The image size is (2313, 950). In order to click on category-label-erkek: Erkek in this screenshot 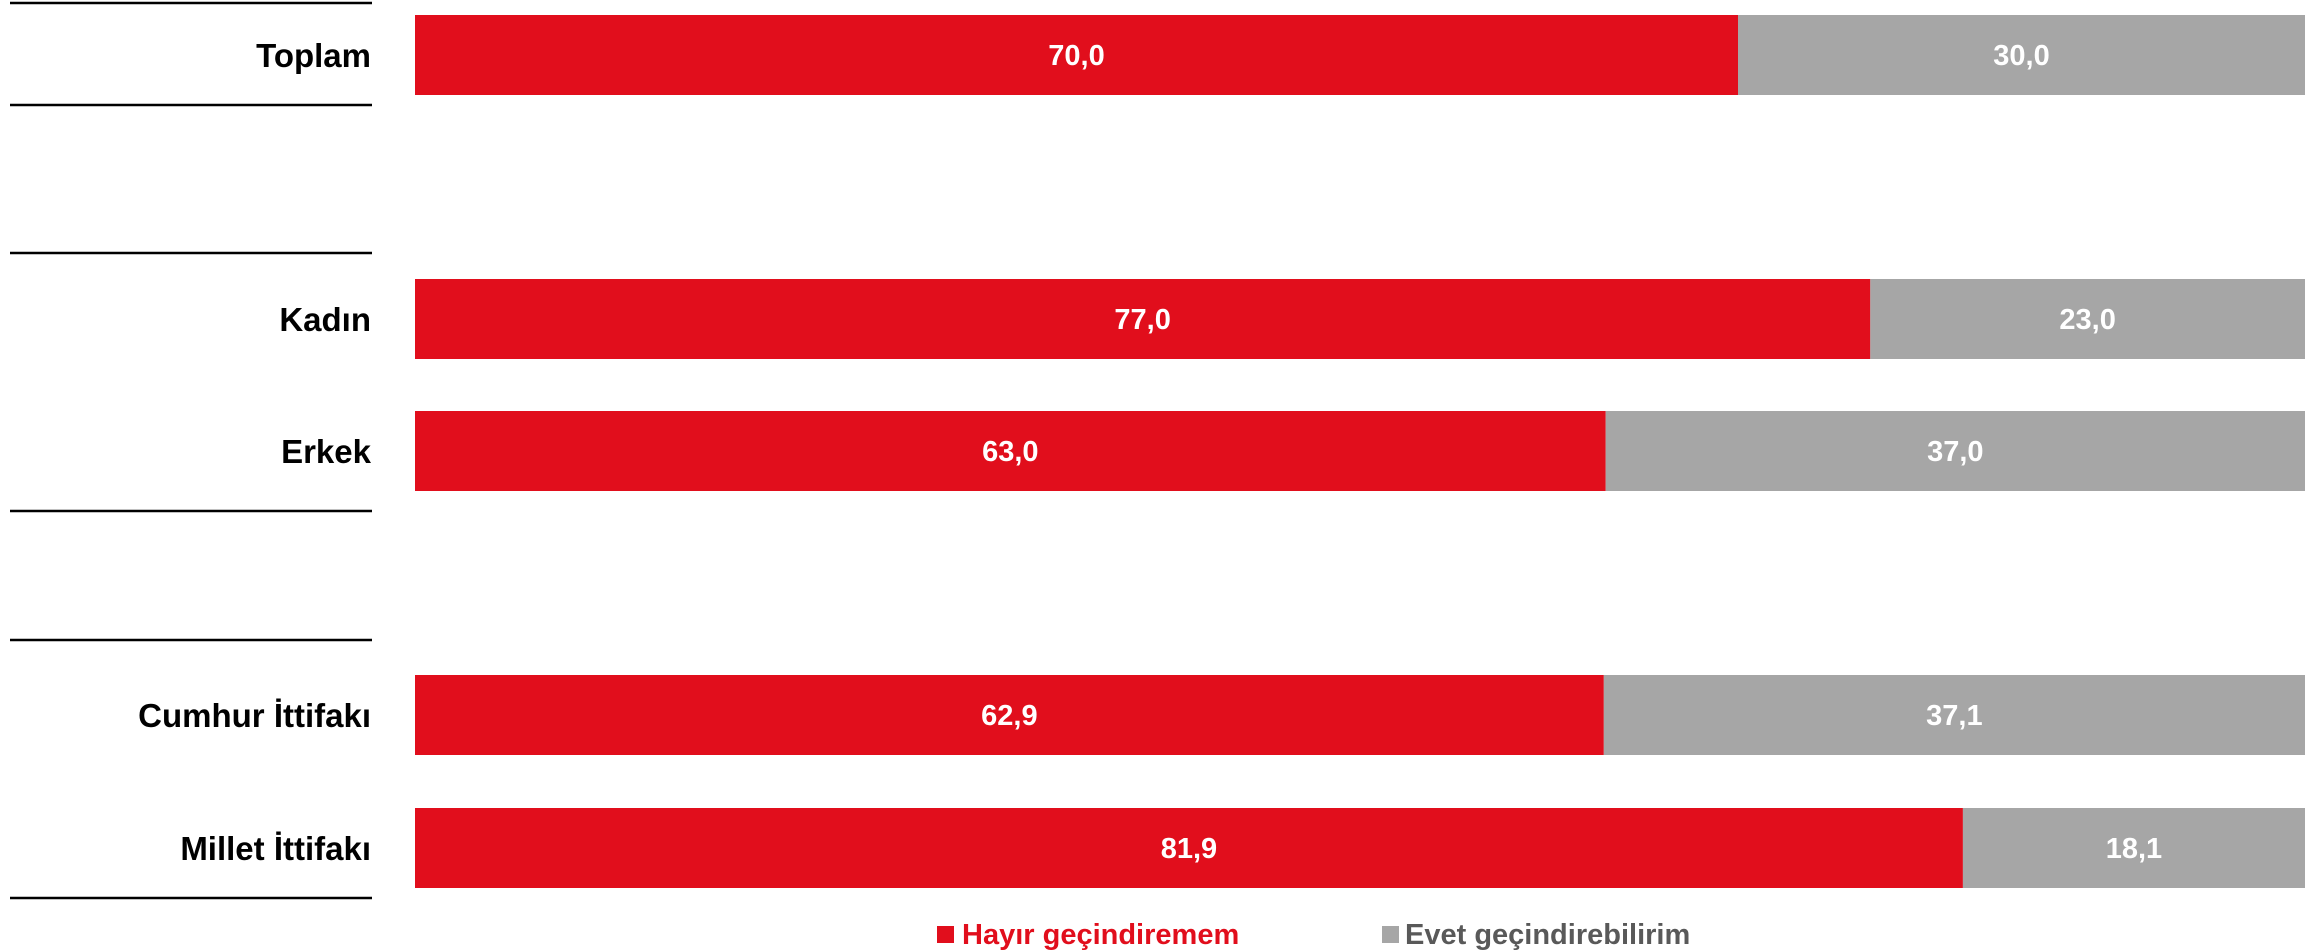, I will do `click(326, 451)`.